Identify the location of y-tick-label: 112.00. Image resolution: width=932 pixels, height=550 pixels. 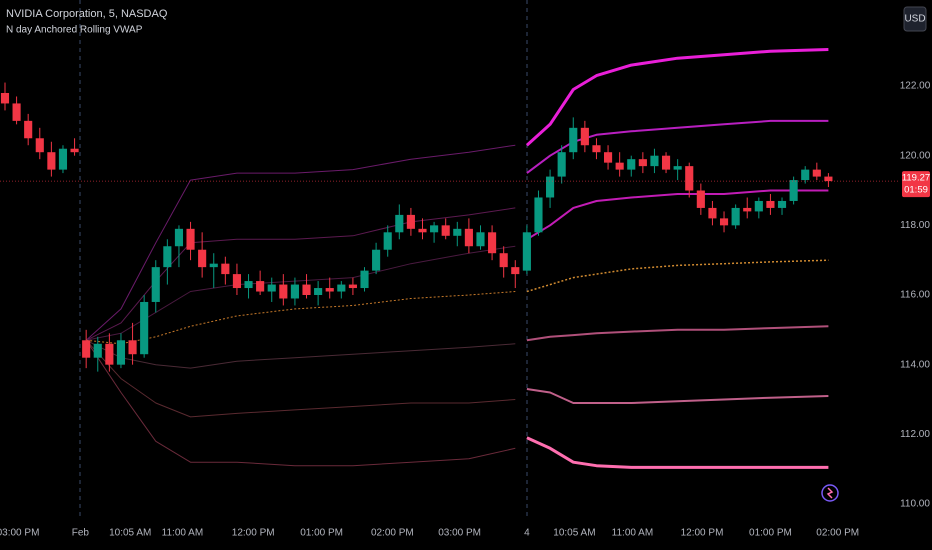
(915, 434).